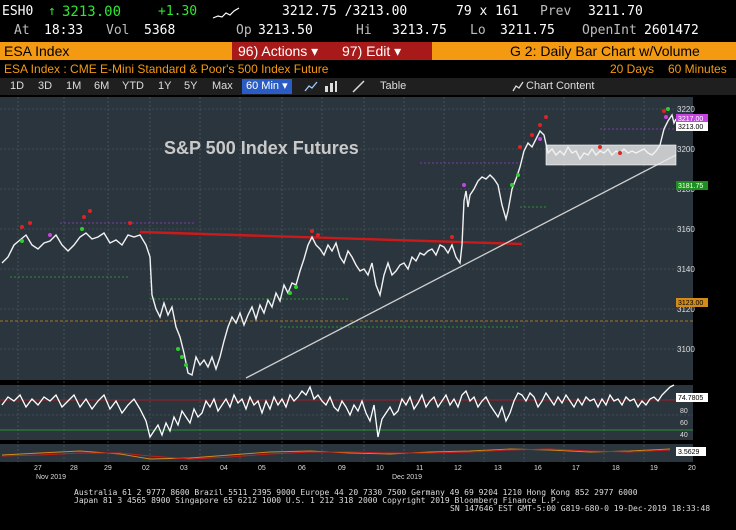 Image resolution: width=736 pixels, height=530 pixels. I want to click on sparkline-icon, so click(226, 13).